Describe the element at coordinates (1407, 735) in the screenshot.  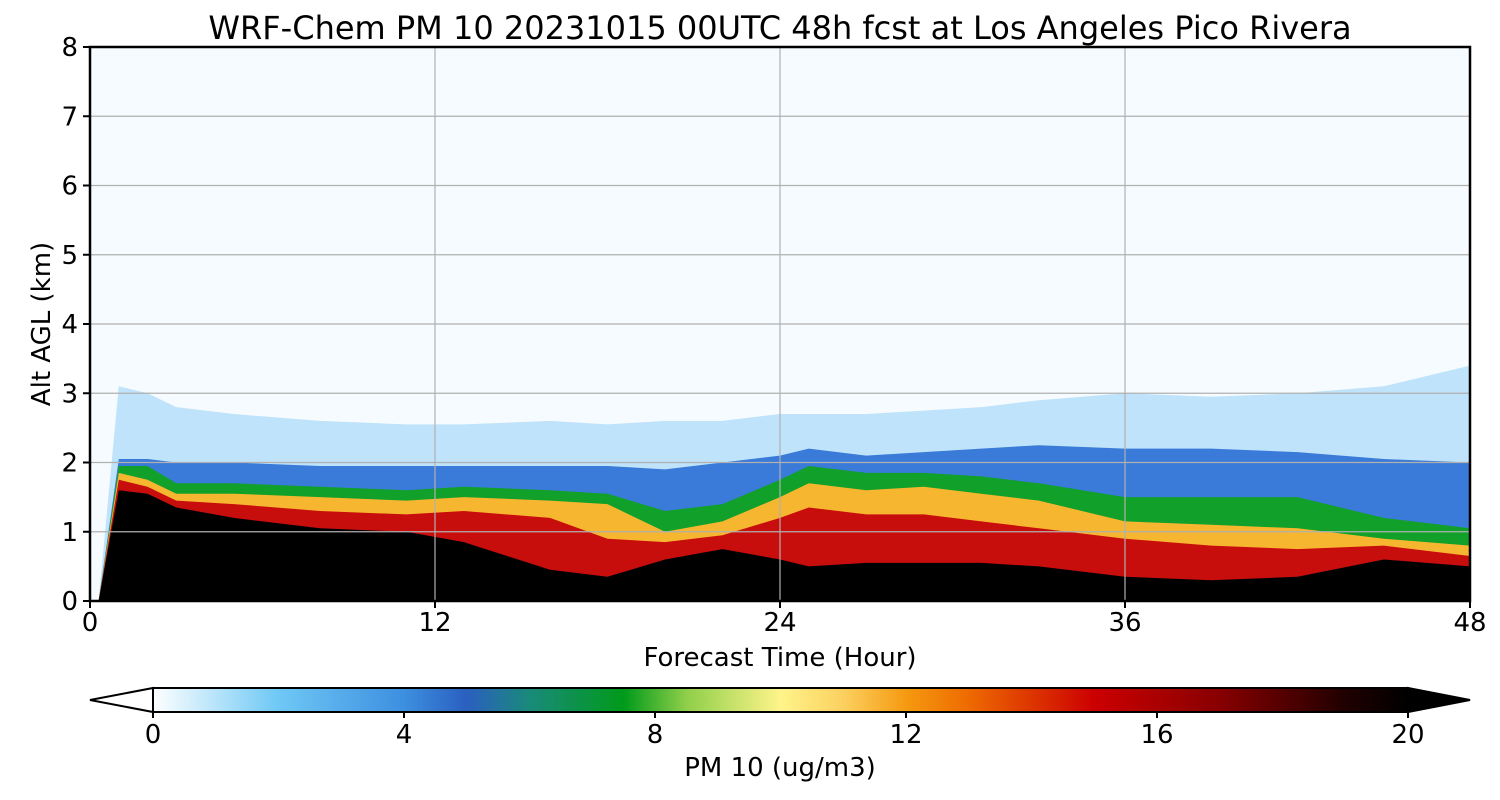
I see `colorbar-tick-label: 20` at that location.